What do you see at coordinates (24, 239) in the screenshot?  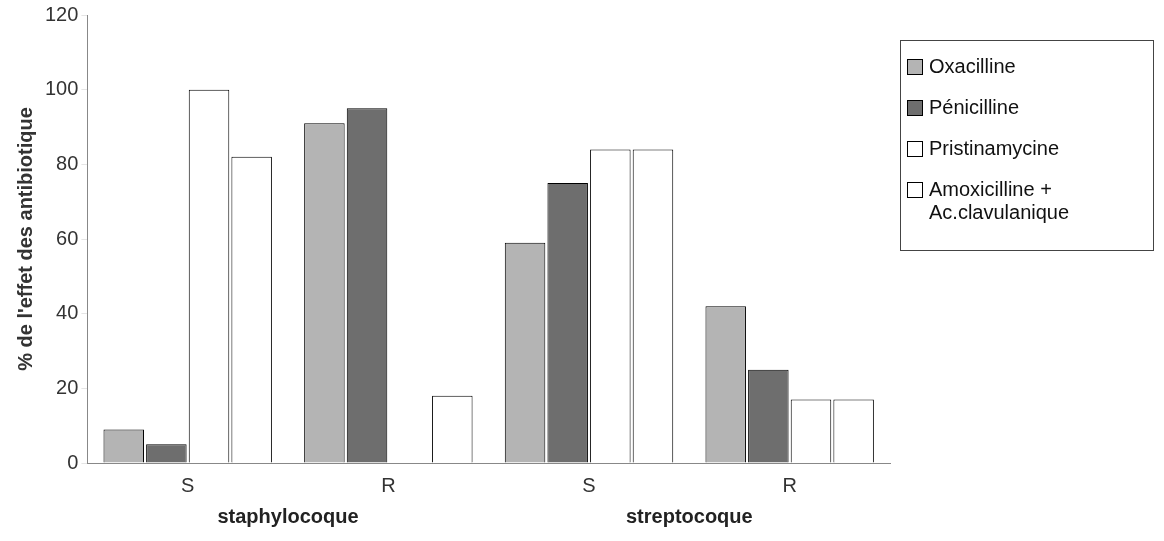 I see `y-axis-title: % de l'effet des antibiotique` at bounding box center [24, 239].